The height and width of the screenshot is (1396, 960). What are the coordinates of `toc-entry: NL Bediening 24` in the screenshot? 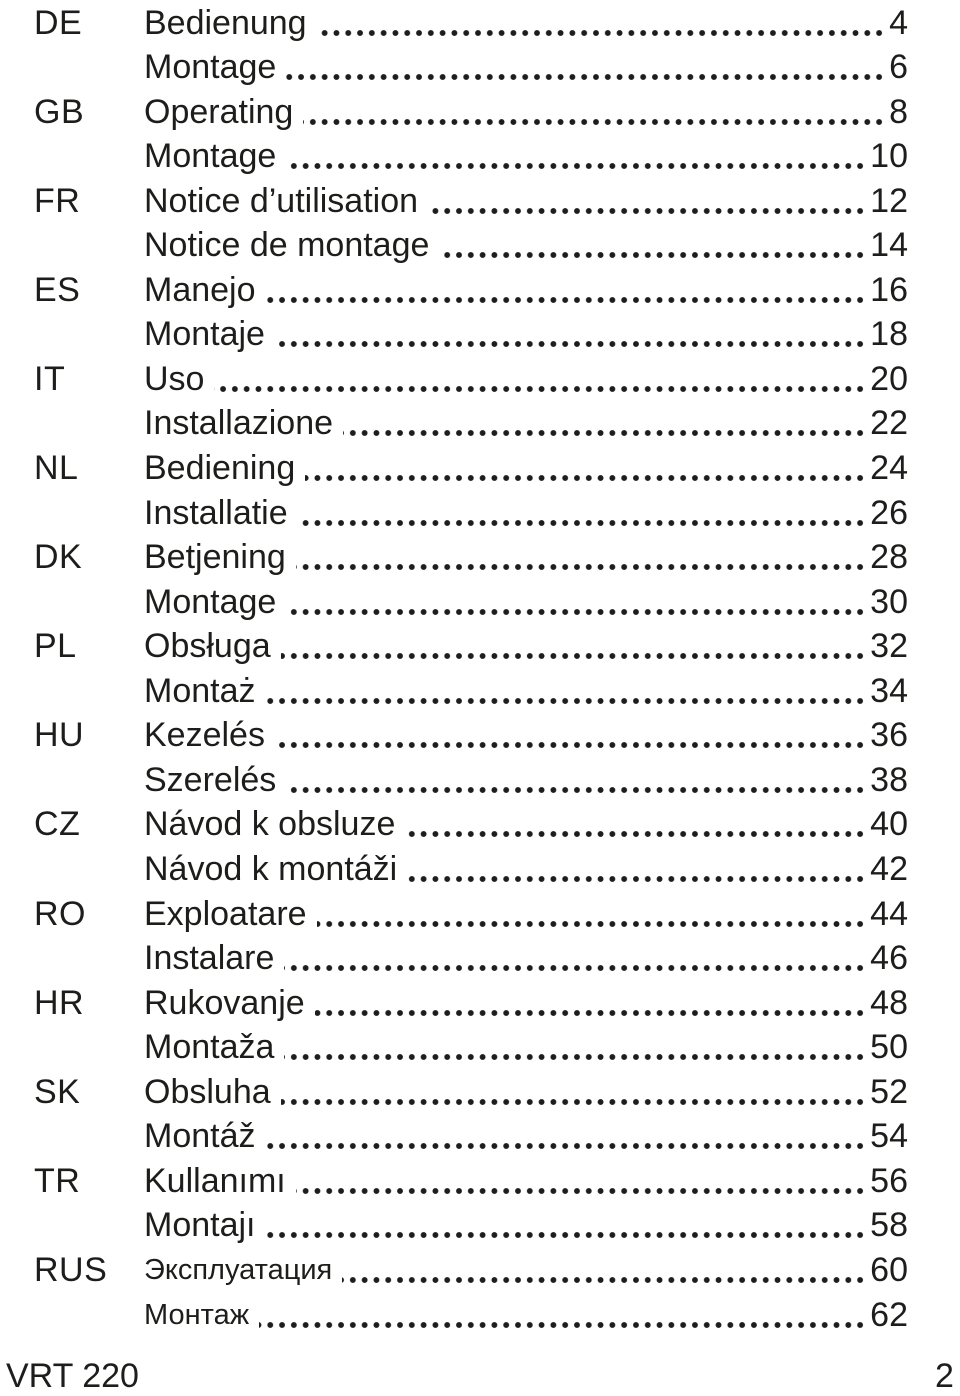 It's located at (480, 468).